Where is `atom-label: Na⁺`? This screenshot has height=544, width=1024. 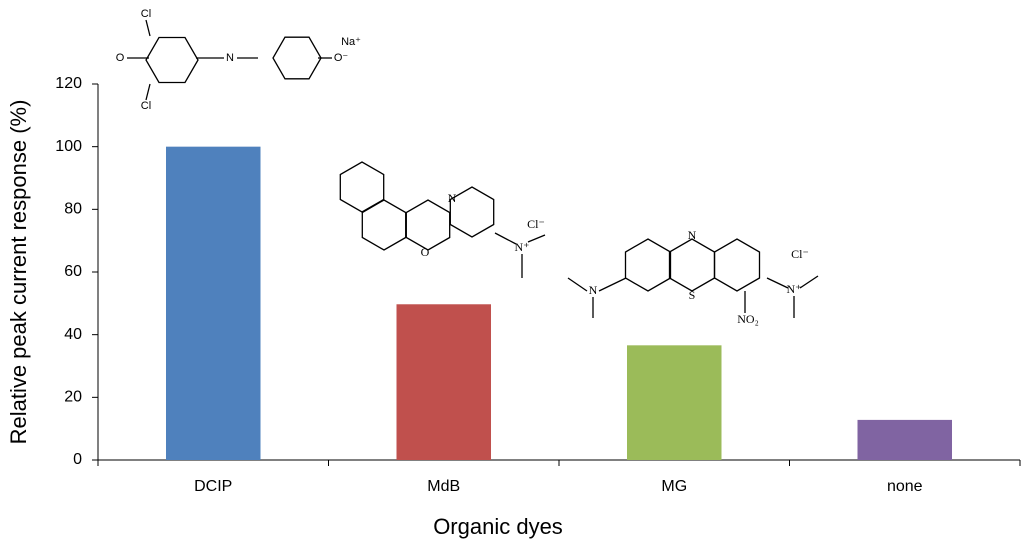 atom-label: Na⁺ is located at coordinates (351, 42).